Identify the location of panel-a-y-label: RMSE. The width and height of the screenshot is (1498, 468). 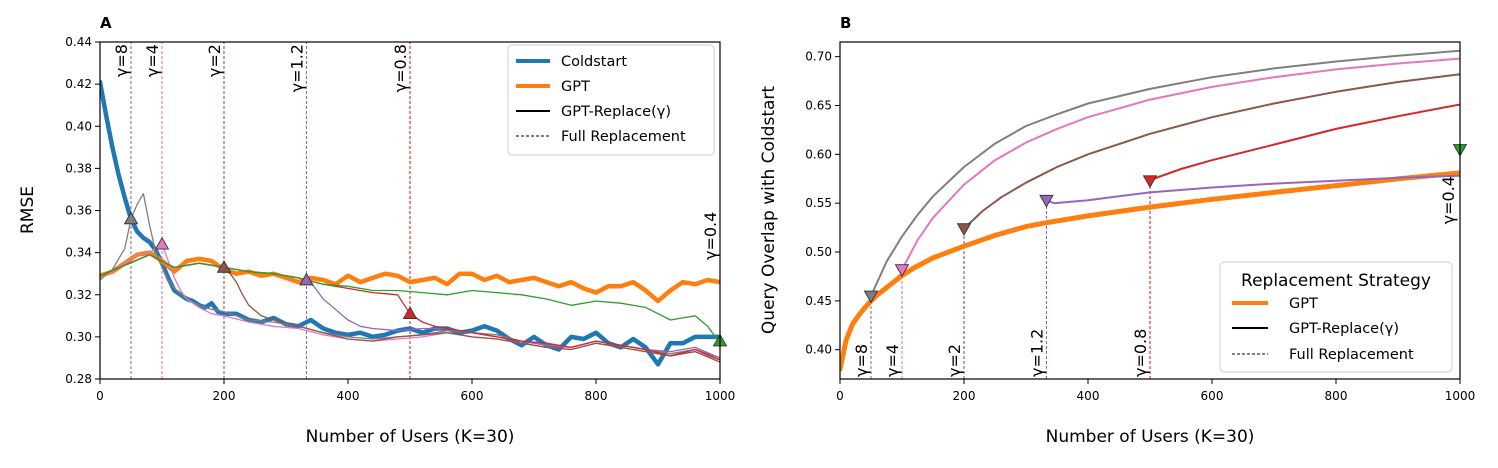
(28, 210).